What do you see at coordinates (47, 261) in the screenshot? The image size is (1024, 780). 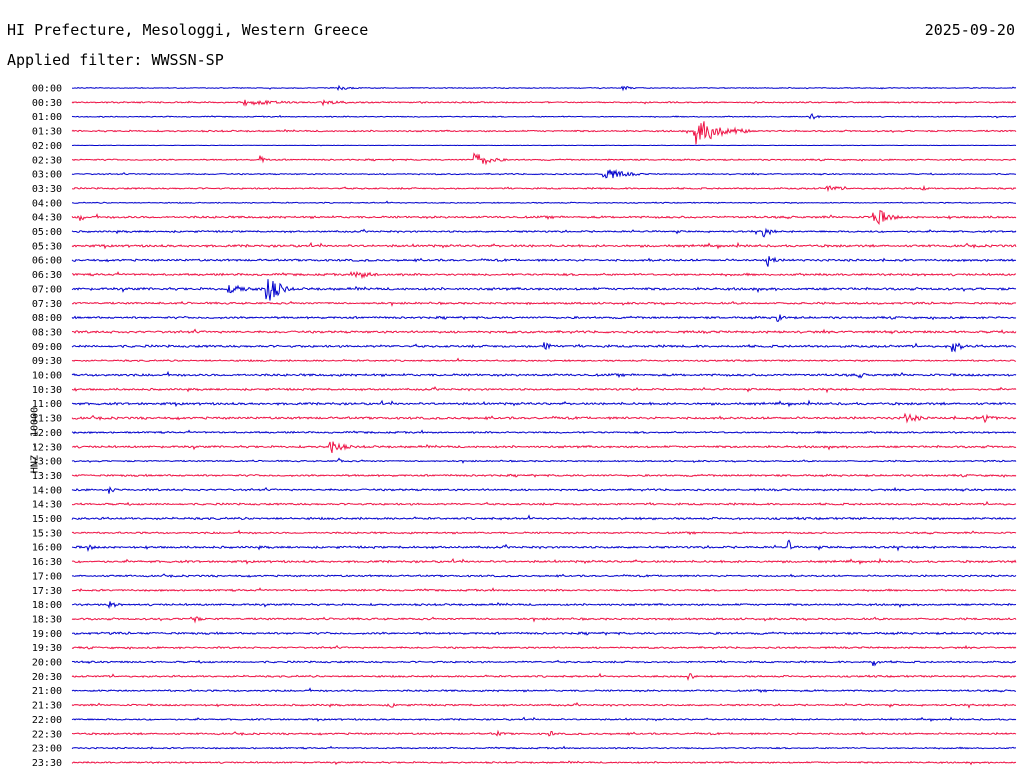 I see `tick-label-0600: 06:00` at bounding box center [47, 261].